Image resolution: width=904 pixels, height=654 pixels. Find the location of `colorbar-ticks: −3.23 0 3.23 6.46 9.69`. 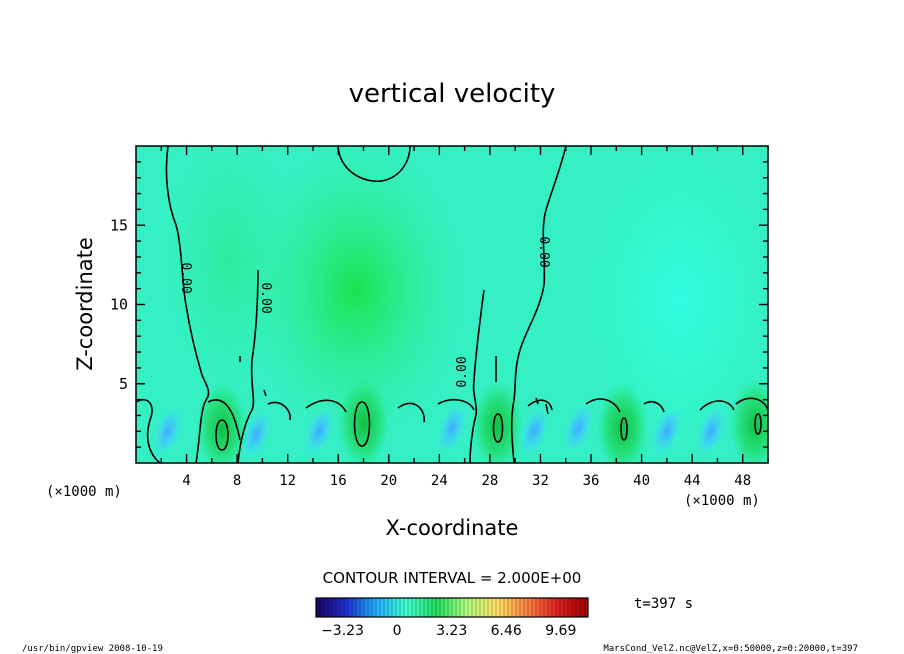

colorbar-ticks: −3.23 0 3.23 6.46 9.69 is located at coordinates (448, 631).